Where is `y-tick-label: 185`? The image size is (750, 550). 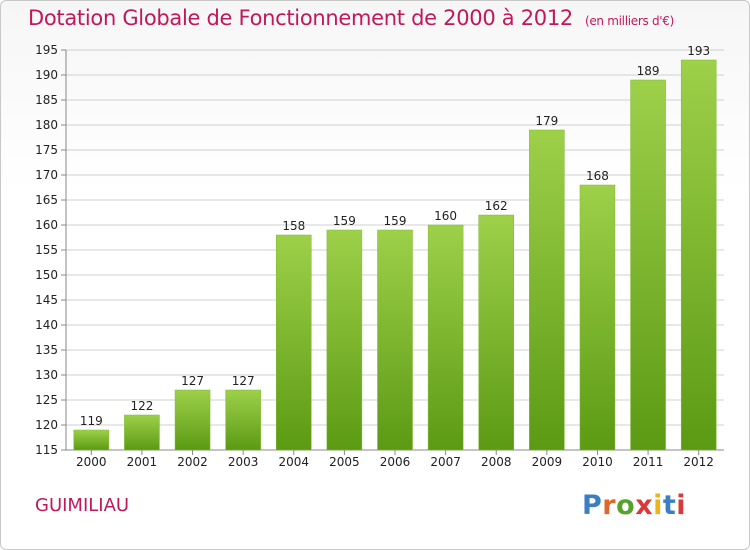 y-tick-label: 185 is located at coordinates (46, 100).